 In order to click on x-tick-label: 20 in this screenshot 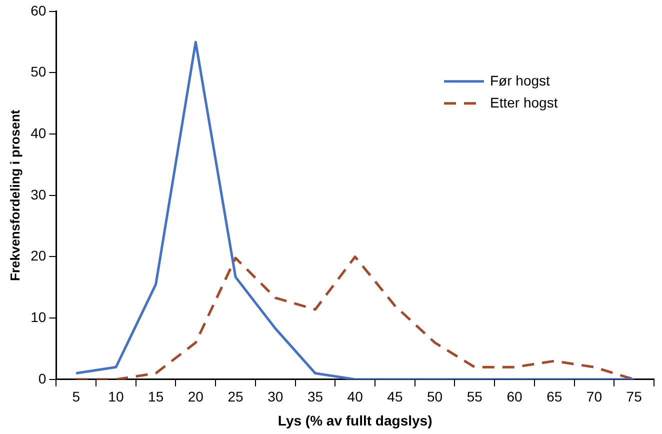, I will do `click(196, 396)`.